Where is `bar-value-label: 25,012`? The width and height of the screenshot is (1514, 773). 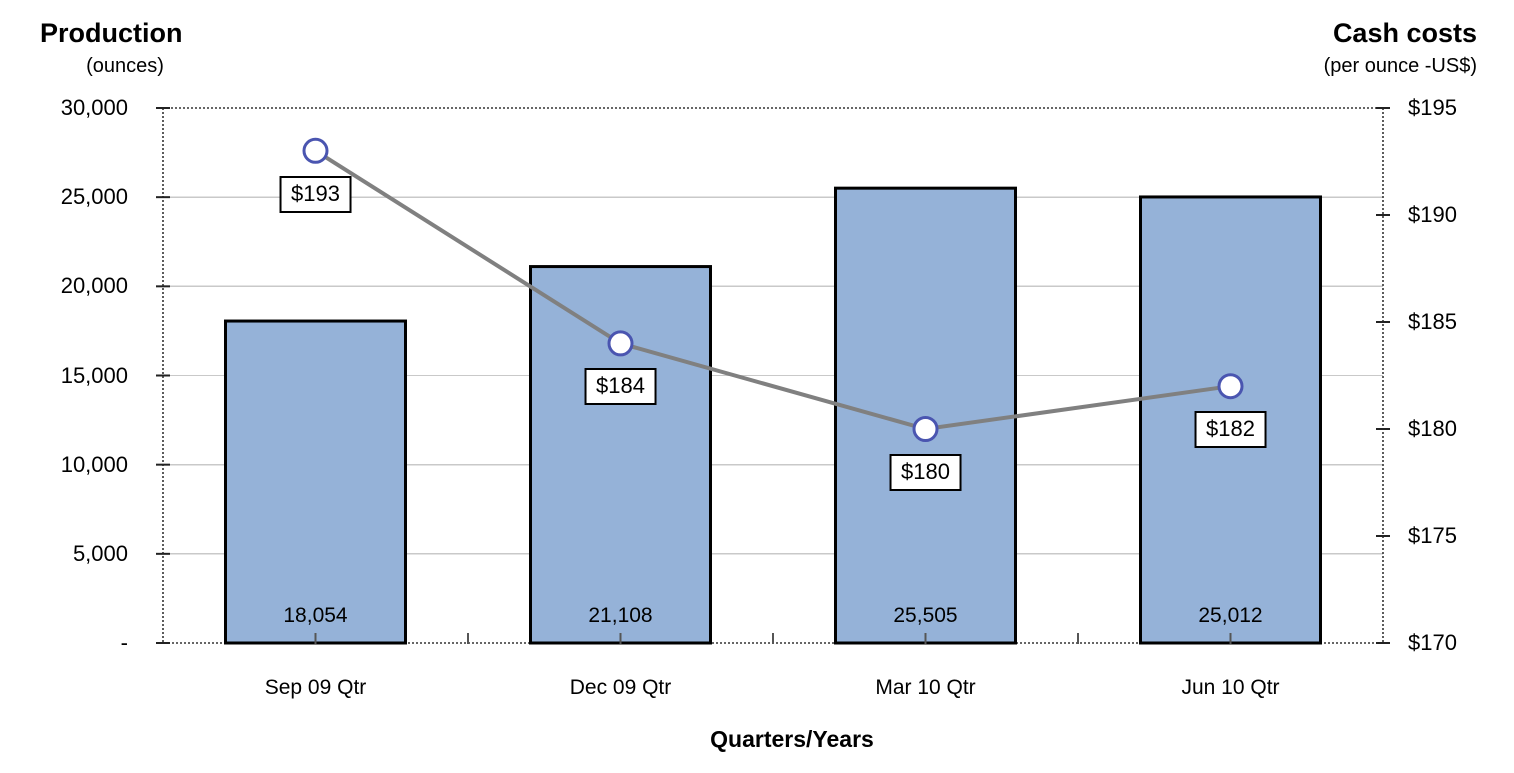 bar-value-label: 25,012 is located at coordinates (1230, 615).